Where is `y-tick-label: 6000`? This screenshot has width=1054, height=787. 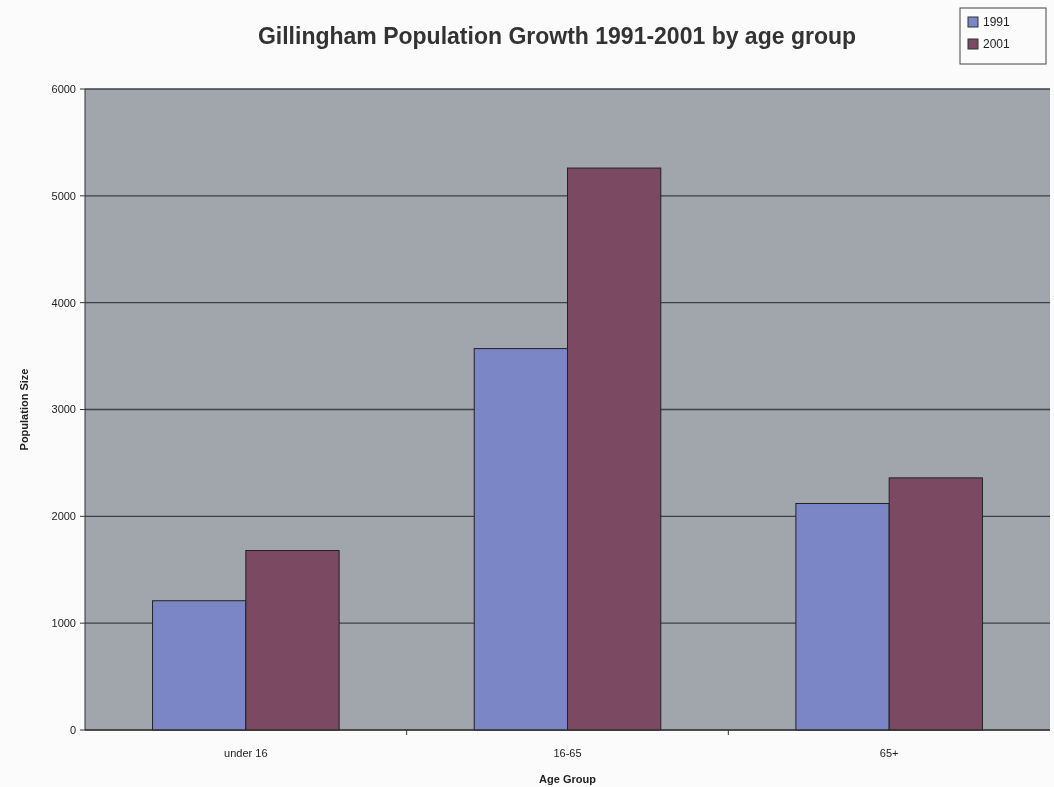 y-tick-label: 6000 is located at coordinates (63, 88).